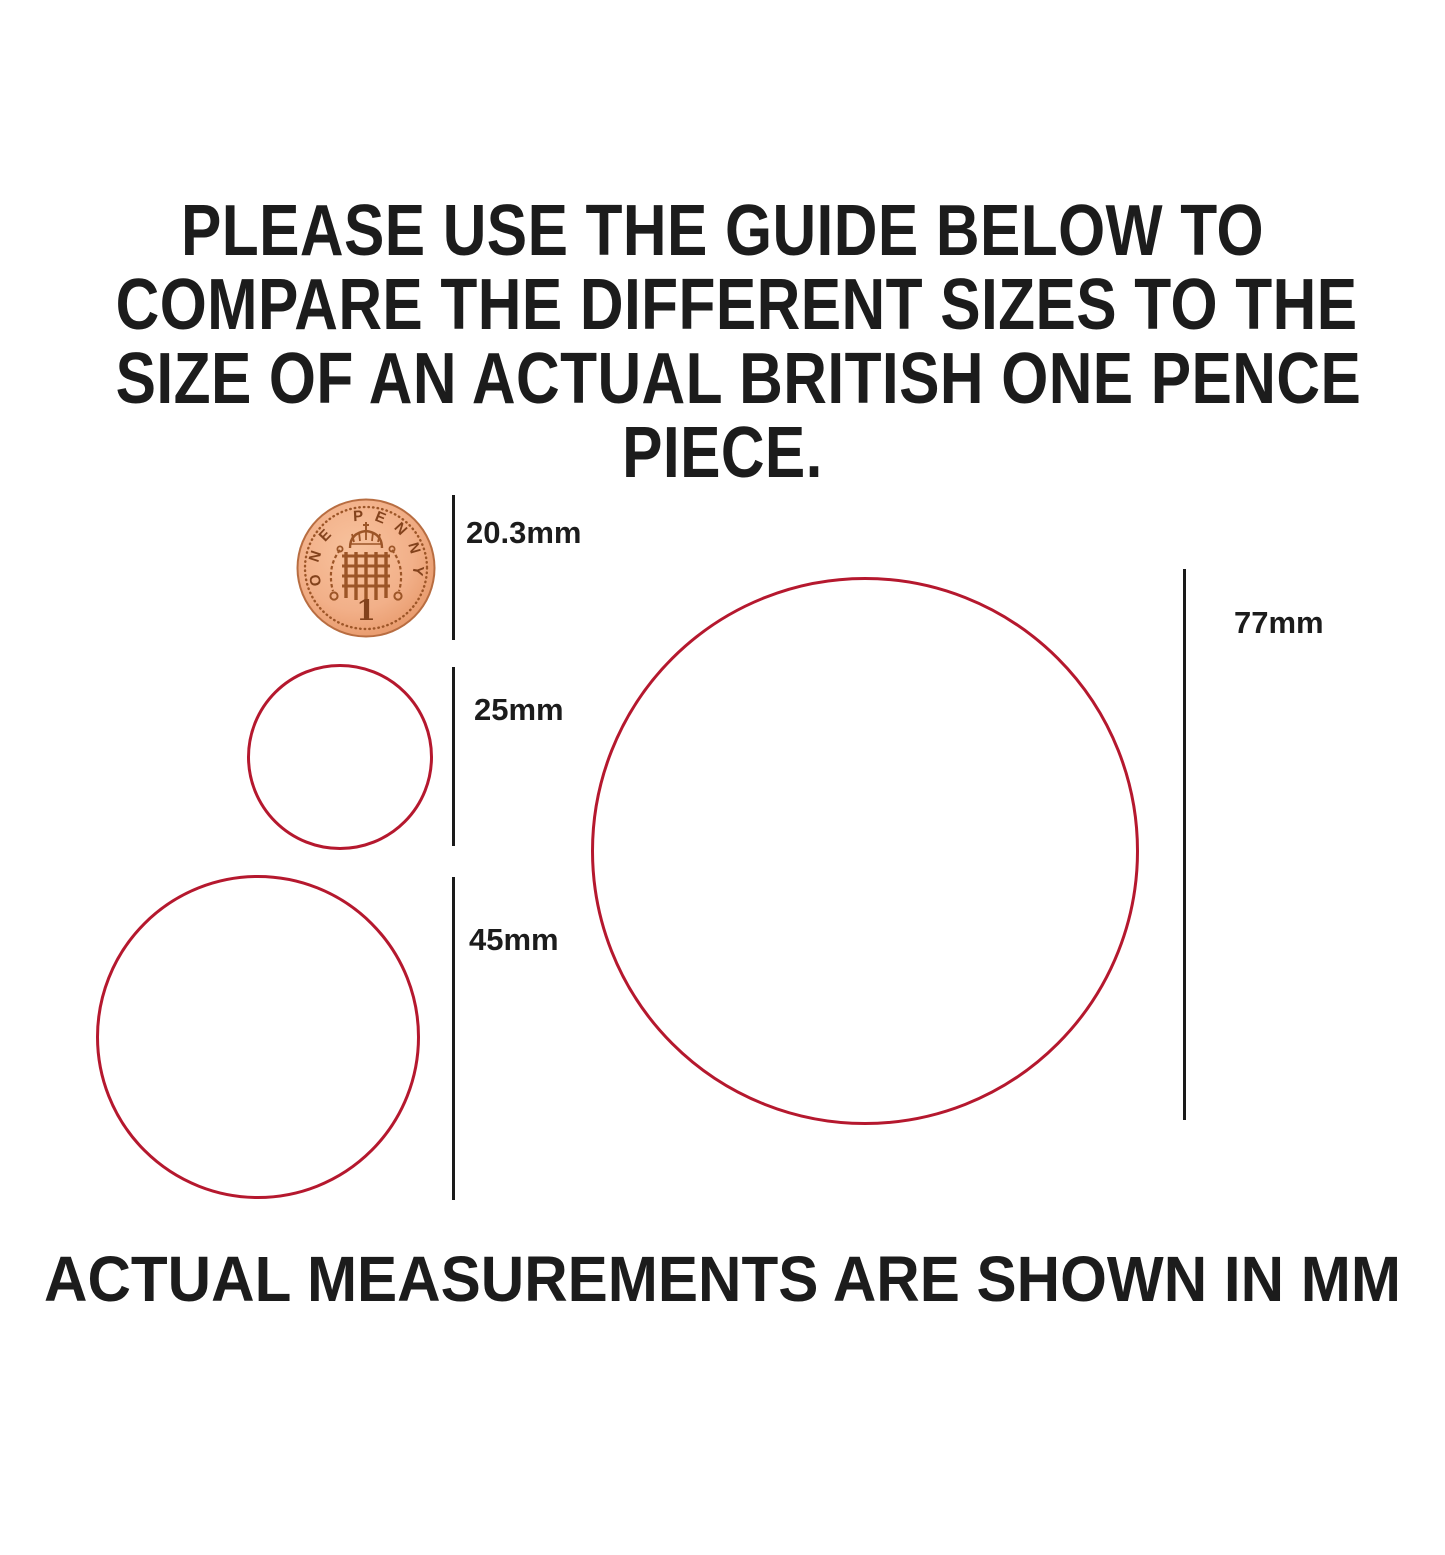 The image size is (1445, 1555). Describe the element at coordinates (865, 851) in the screenshot. I see `size-circle-77mm` at that location.